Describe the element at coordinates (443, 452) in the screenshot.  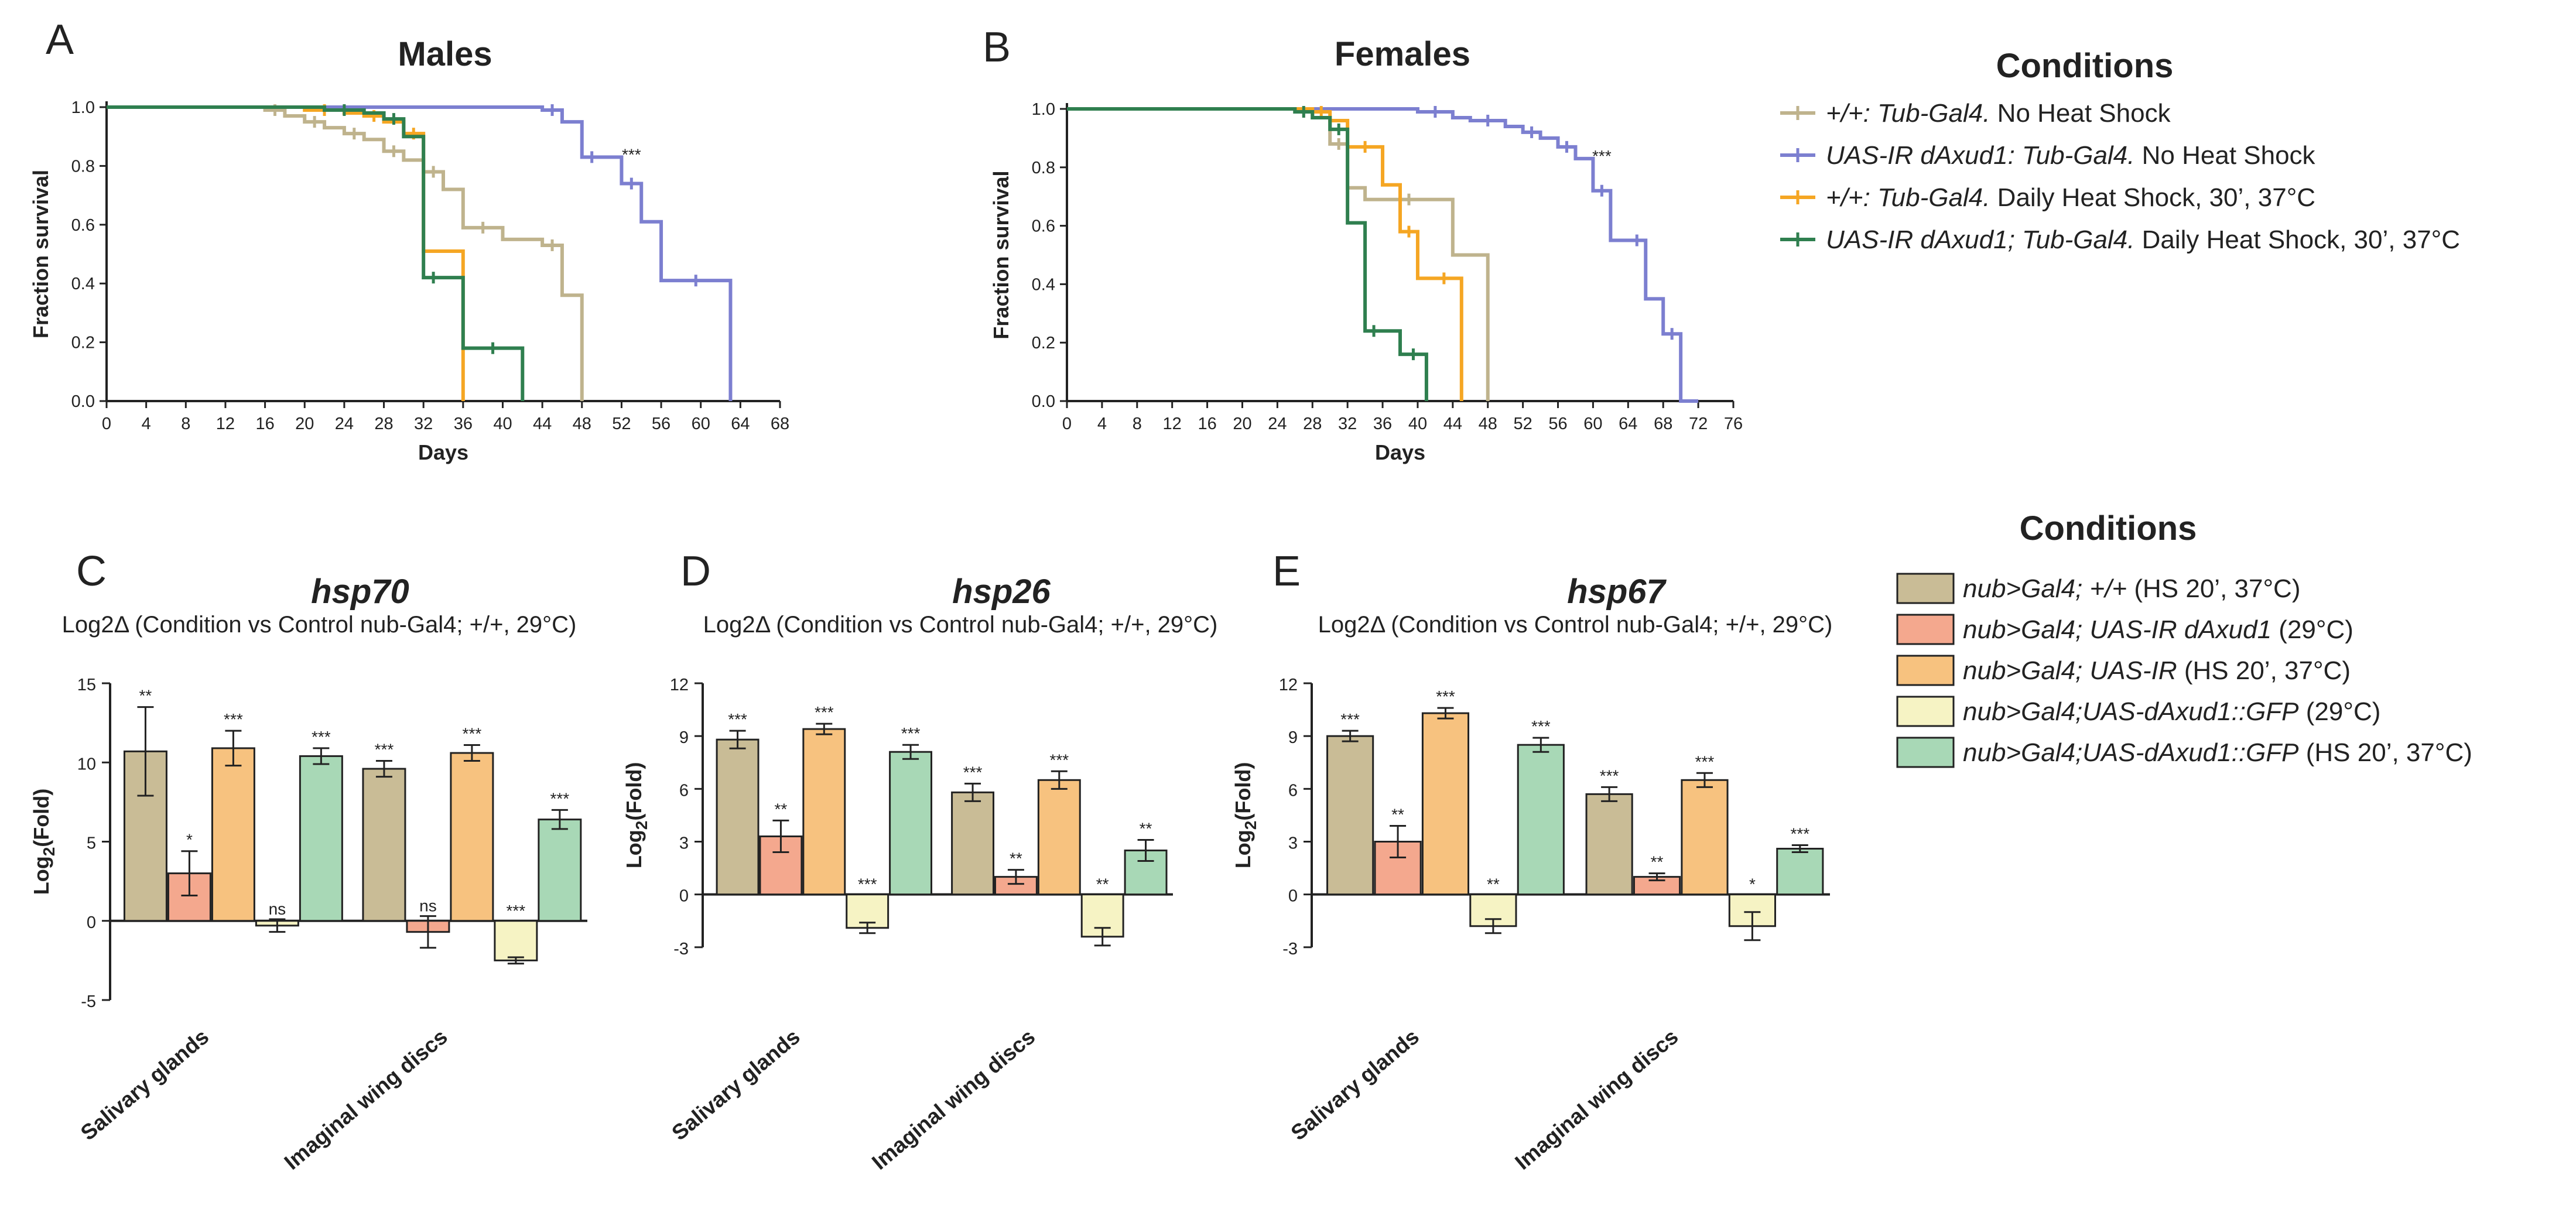
I see `x-axis-label: Days` at that location.